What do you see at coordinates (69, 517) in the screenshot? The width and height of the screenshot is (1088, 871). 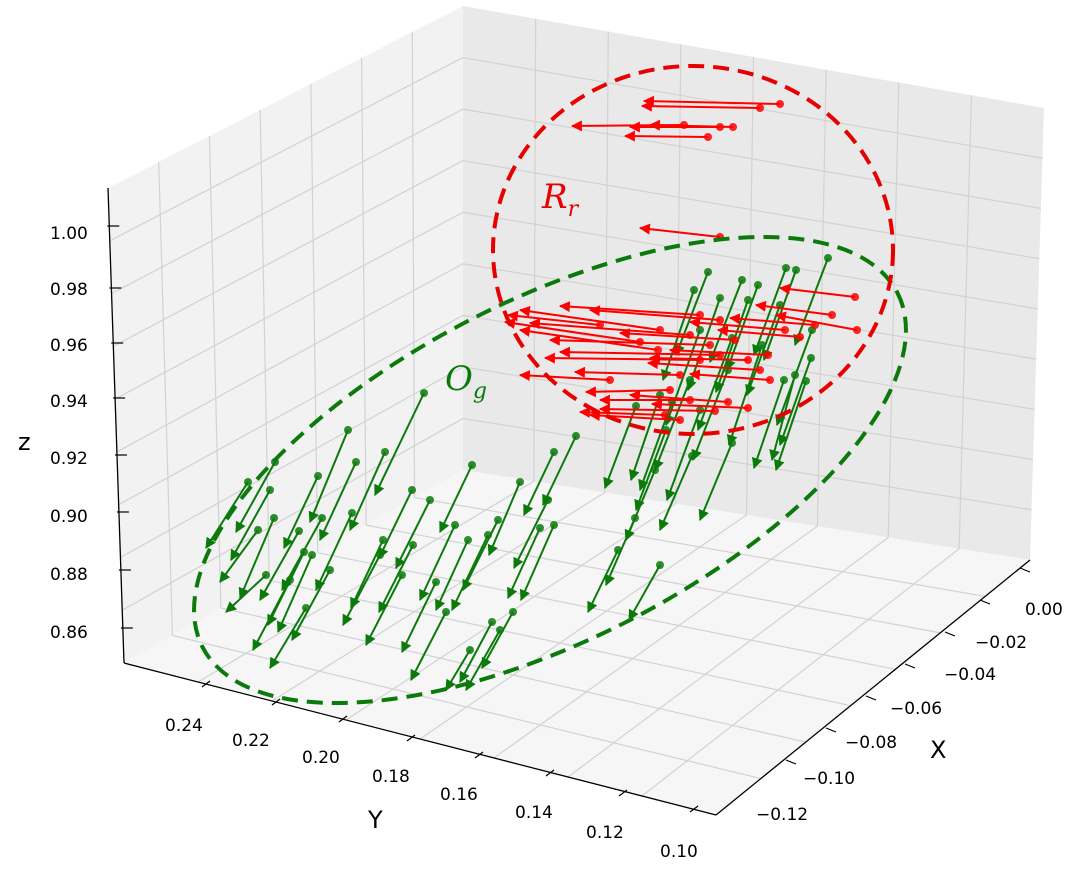 I see `z-tick-label: 0.90` at bounding box center [69, 517].